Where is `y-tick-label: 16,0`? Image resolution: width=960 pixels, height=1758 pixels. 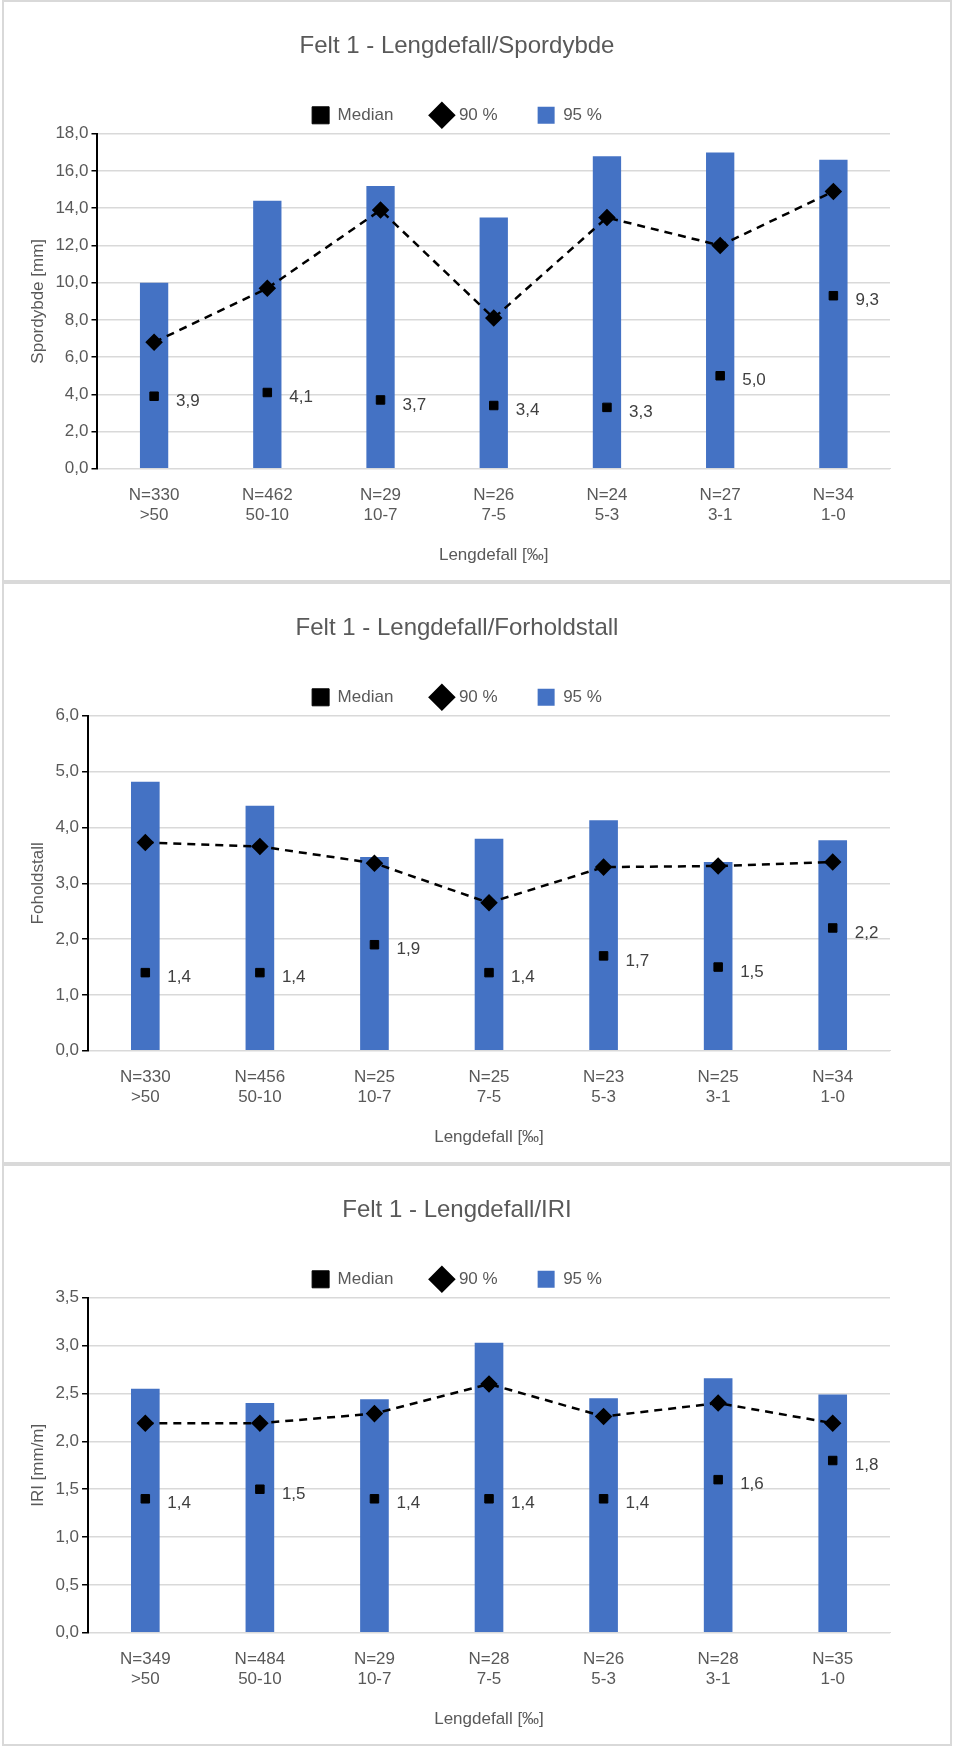
y-tick-label: 16,0 is located at coordinates (72, 170).